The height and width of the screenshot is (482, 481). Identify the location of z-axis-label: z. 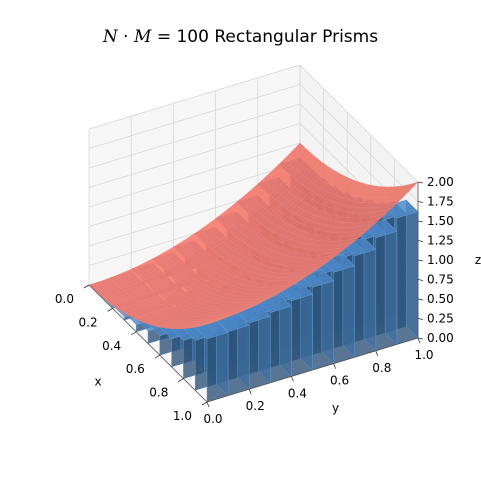
(478, 260).